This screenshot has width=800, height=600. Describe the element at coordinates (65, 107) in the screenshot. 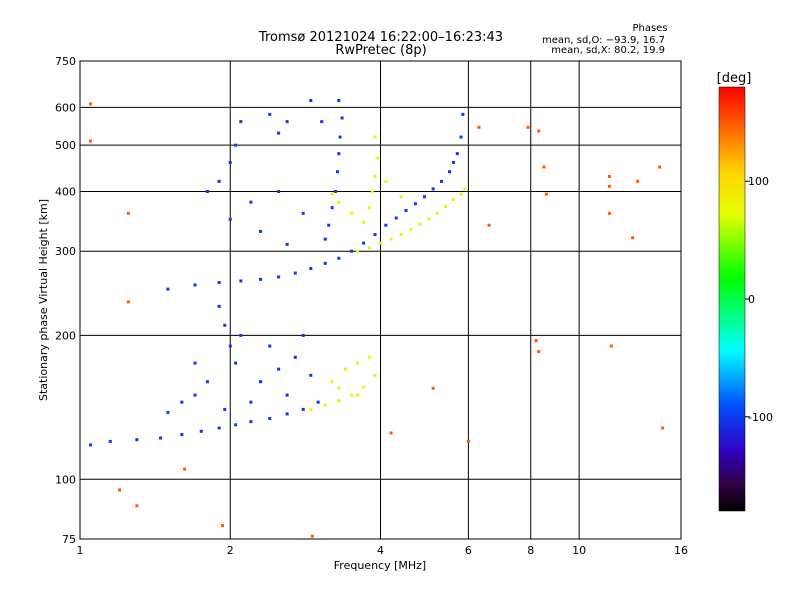

I see `y-tick-label: 600` at that location.